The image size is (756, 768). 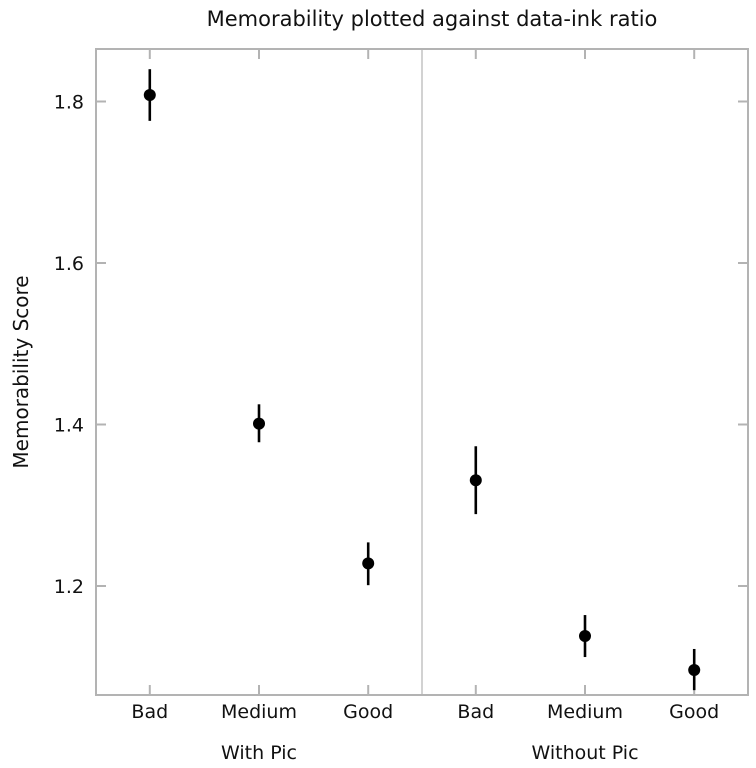 What do you see at coordinates (259, 753) in the screenshot?
I see `group-label: With Pic` at bounding box center [259, 753].